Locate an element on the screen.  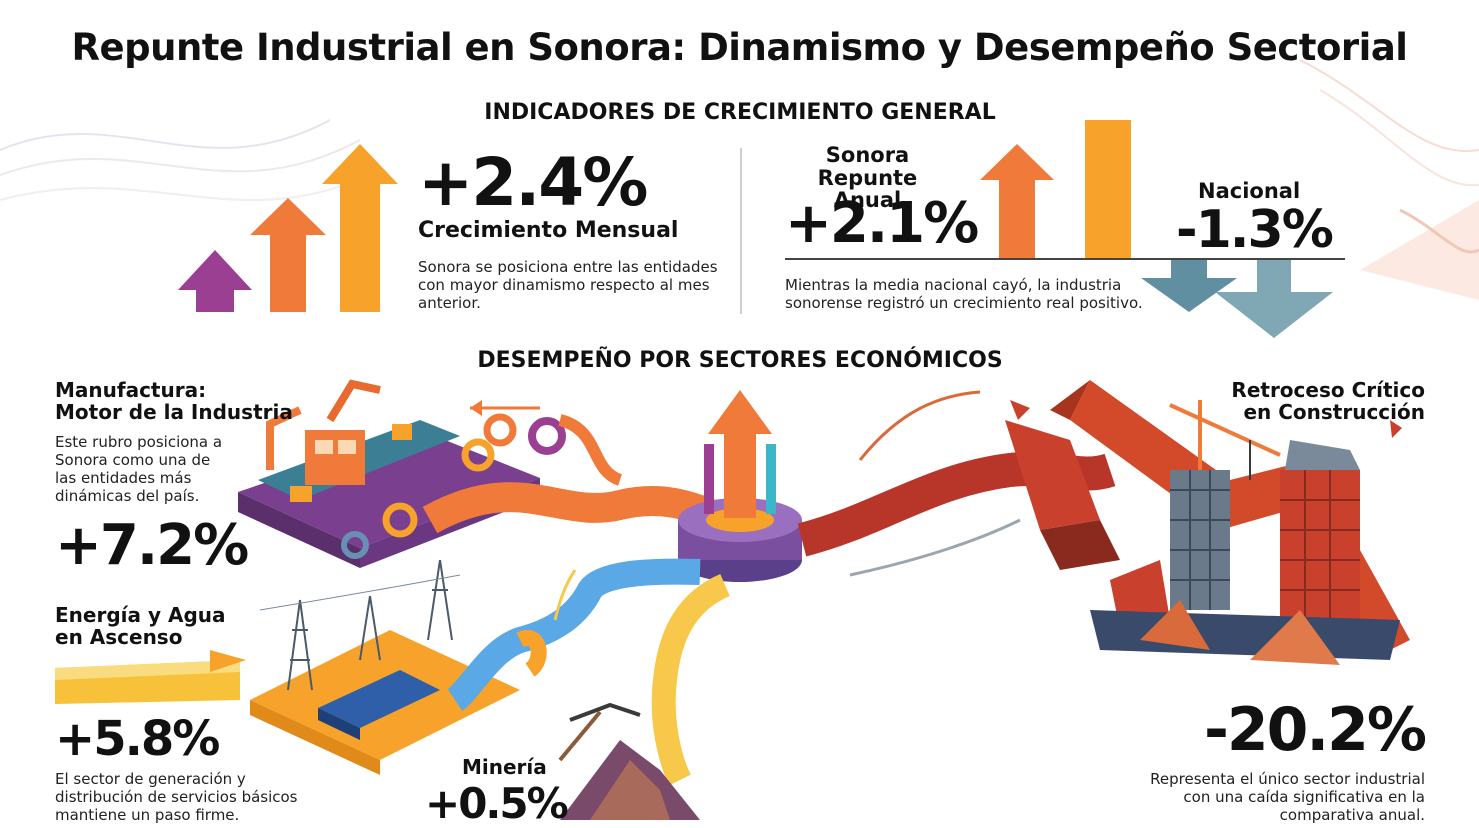
sonora-annual-label: Sonora Repunte Anual is located at coordinates (867, 178).